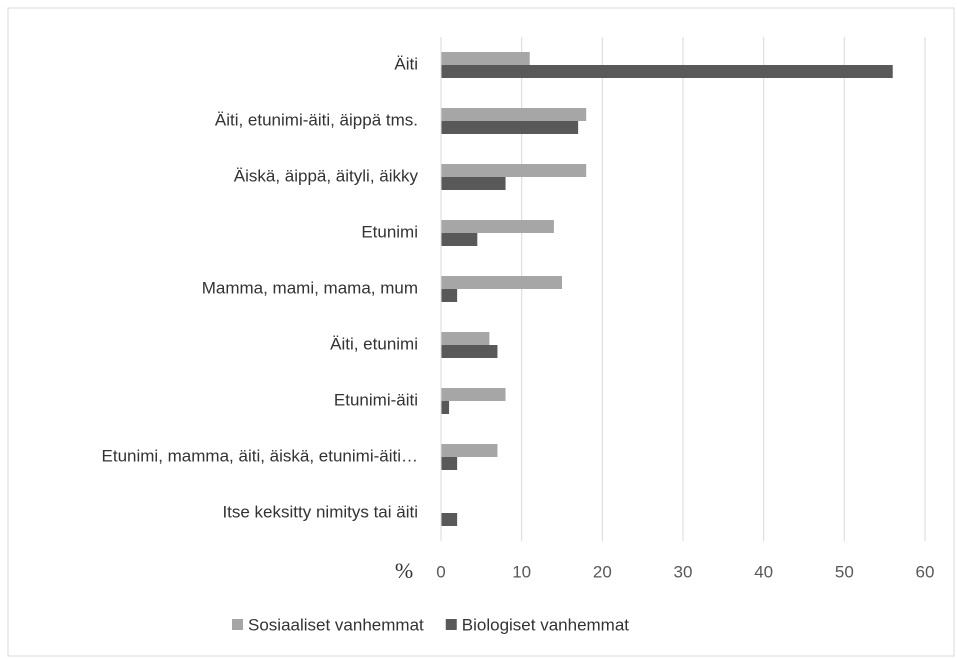 The width and height of the screenshot is (957, 659). I want to click on x-tick-label: 0, so click(440, 571).